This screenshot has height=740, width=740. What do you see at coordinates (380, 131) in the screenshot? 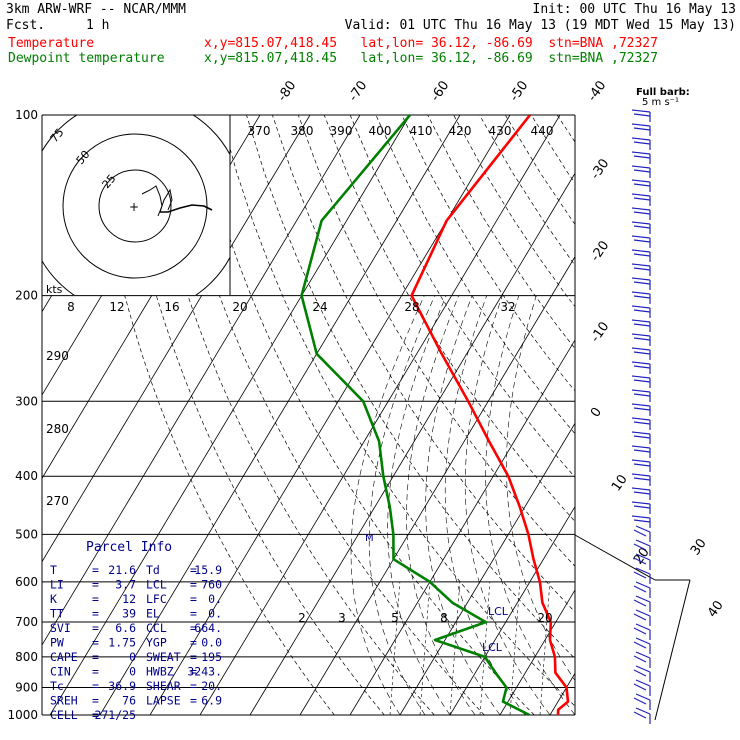
I see `theta-label: 400` at bounding box center [380, 131].